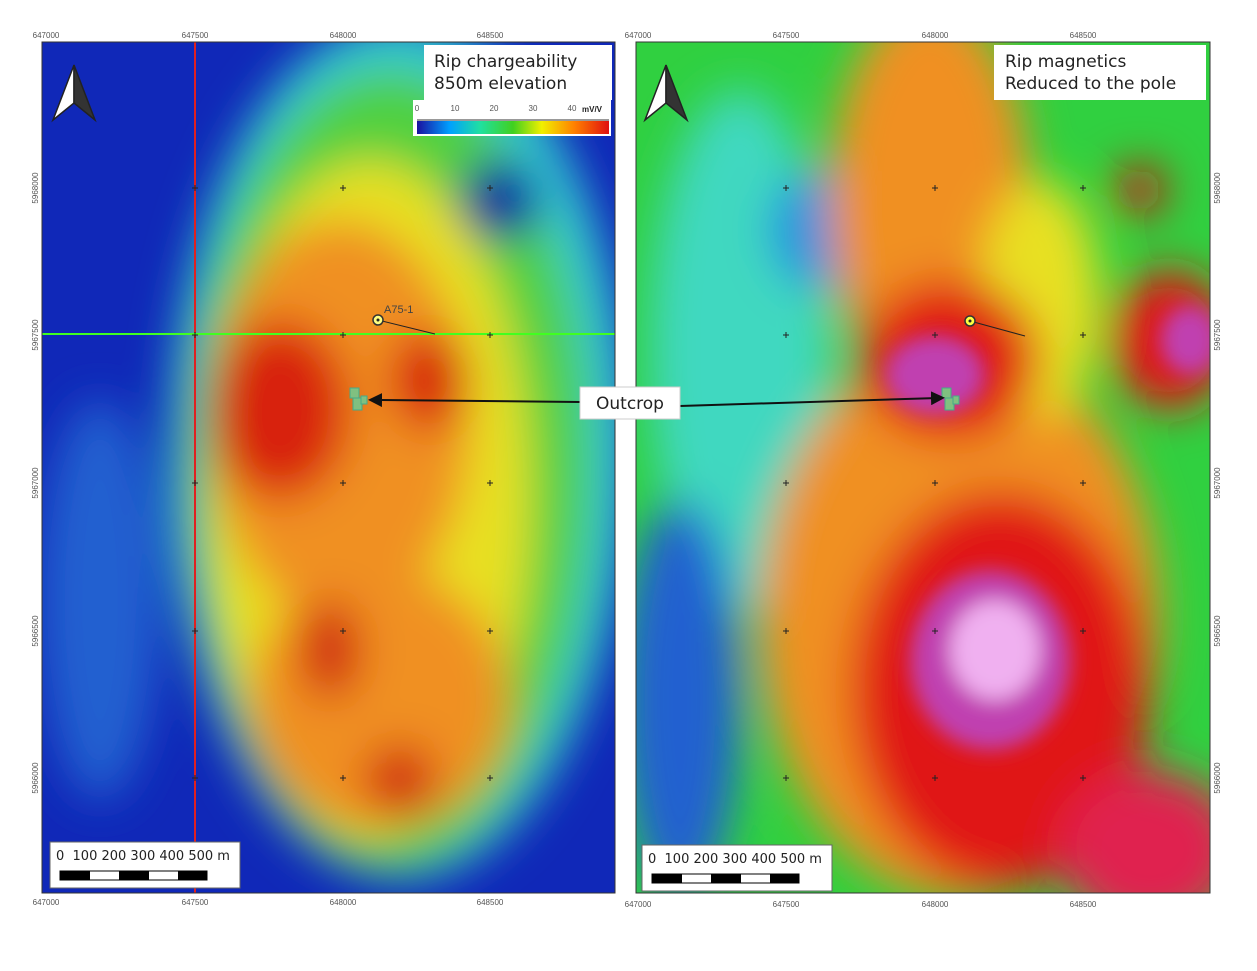 The width and height of the screenshot is (1257, 971). I want to click on y-axis-right: 5968000 5967500 5967000 5966500 5966000, so click(1217, 483).